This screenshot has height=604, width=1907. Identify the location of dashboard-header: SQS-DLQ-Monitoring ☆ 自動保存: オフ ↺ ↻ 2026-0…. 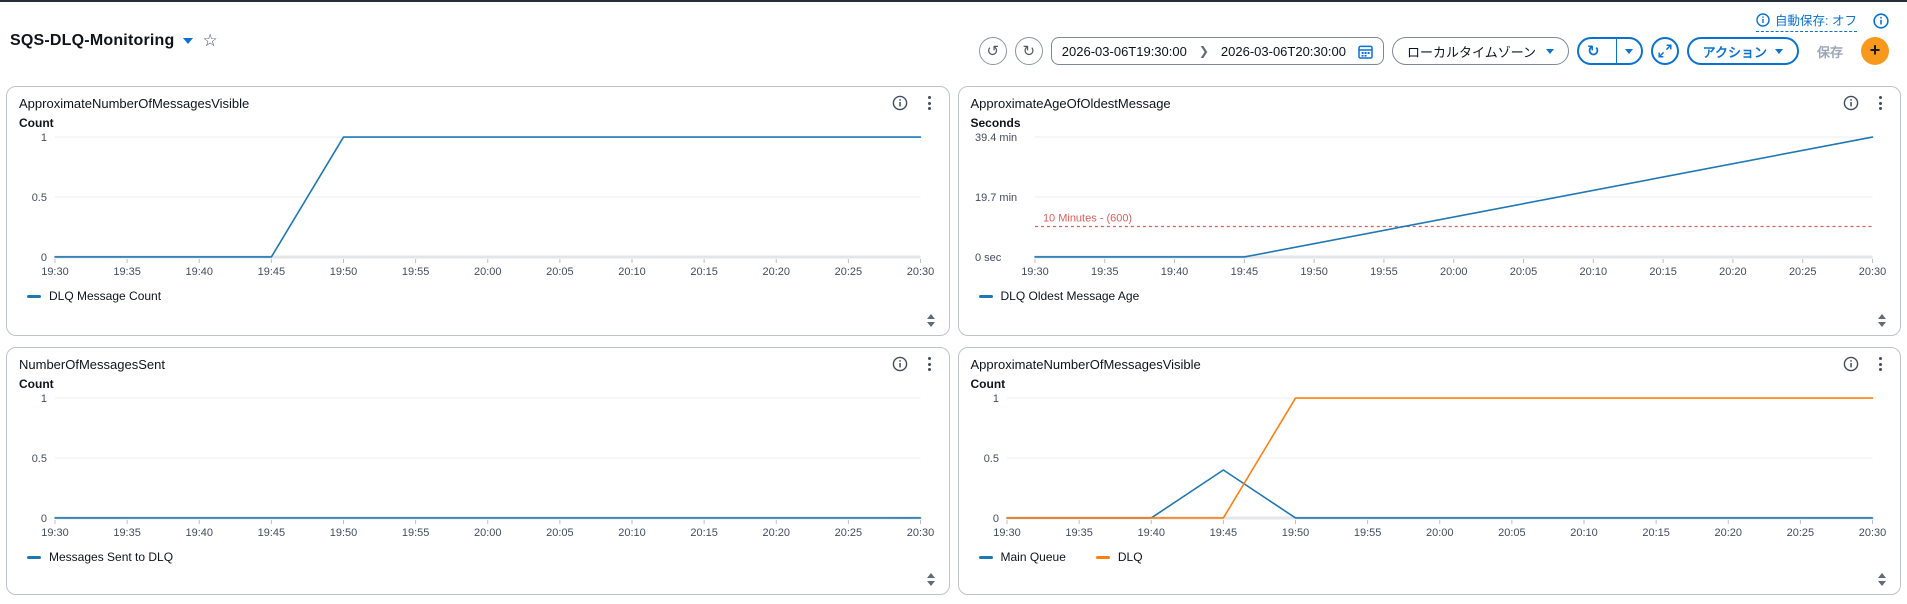
(953, 44).